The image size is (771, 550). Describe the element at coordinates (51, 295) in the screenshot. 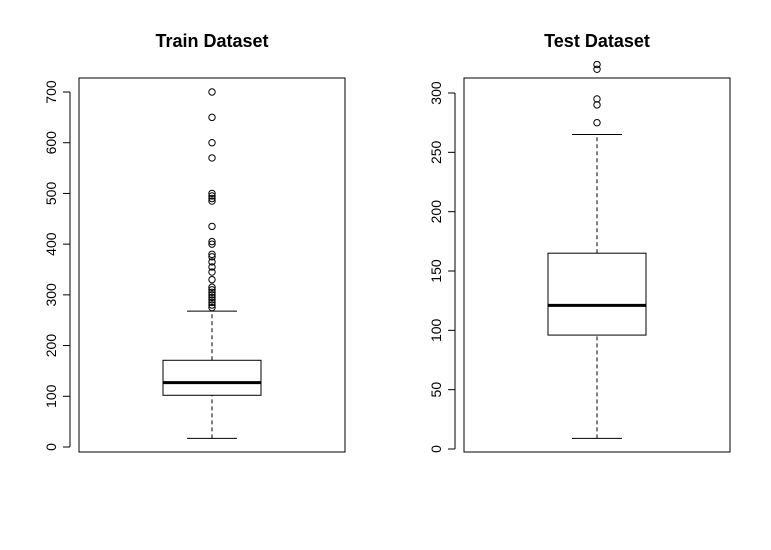

I see `train-y-tick-label: 300` at that location.